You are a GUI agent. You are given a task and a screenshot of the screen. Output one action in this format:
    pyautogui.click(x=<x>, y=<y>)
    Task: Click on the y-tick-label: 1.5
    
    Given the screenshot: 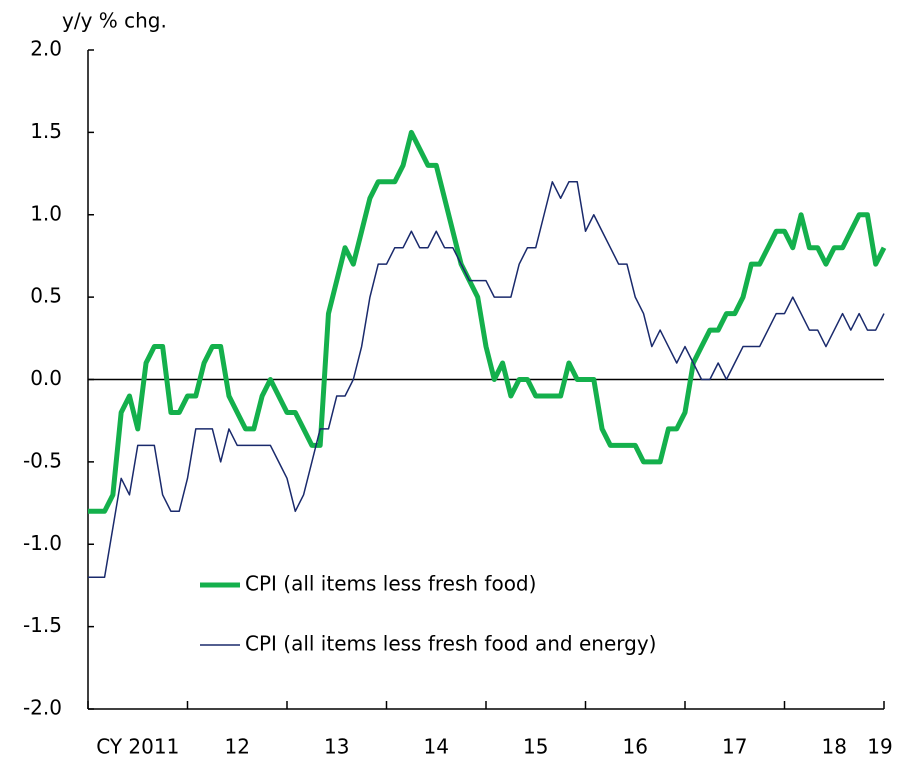 What is the action you would take?
    pyautogui.click(x=46, y=131)
    